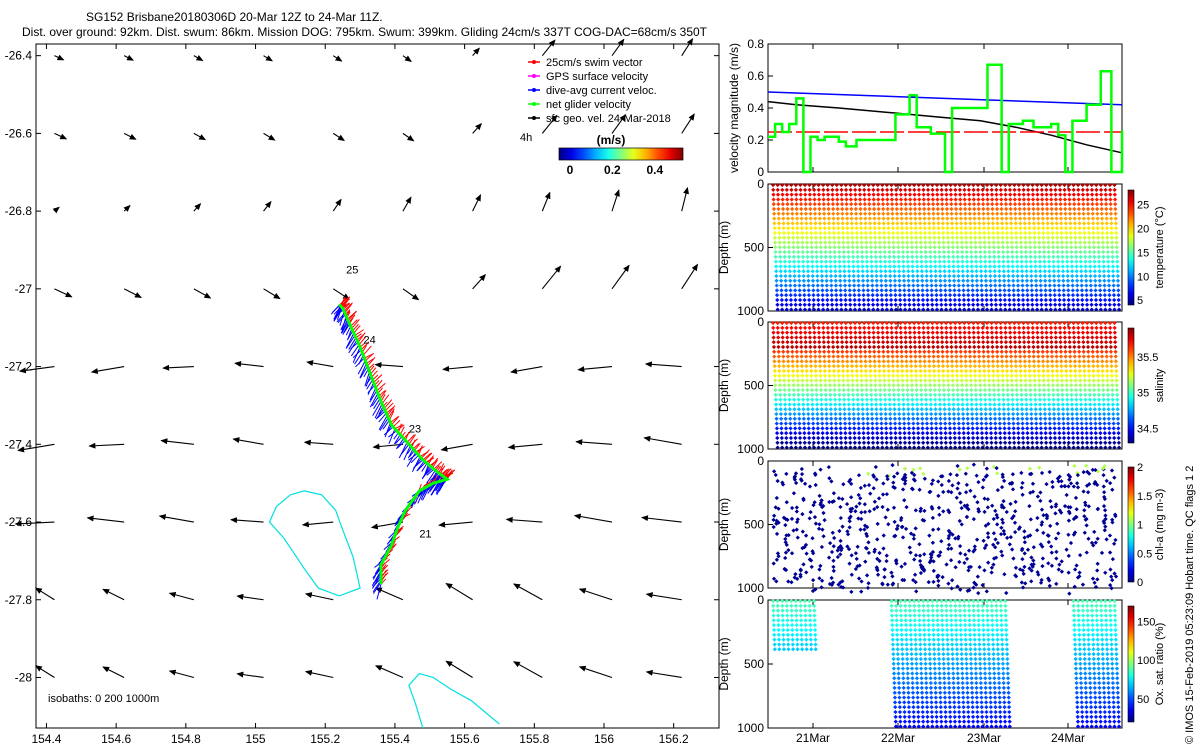  I want to click on colorbar-tick-label: 0.2, so click(612, 170).